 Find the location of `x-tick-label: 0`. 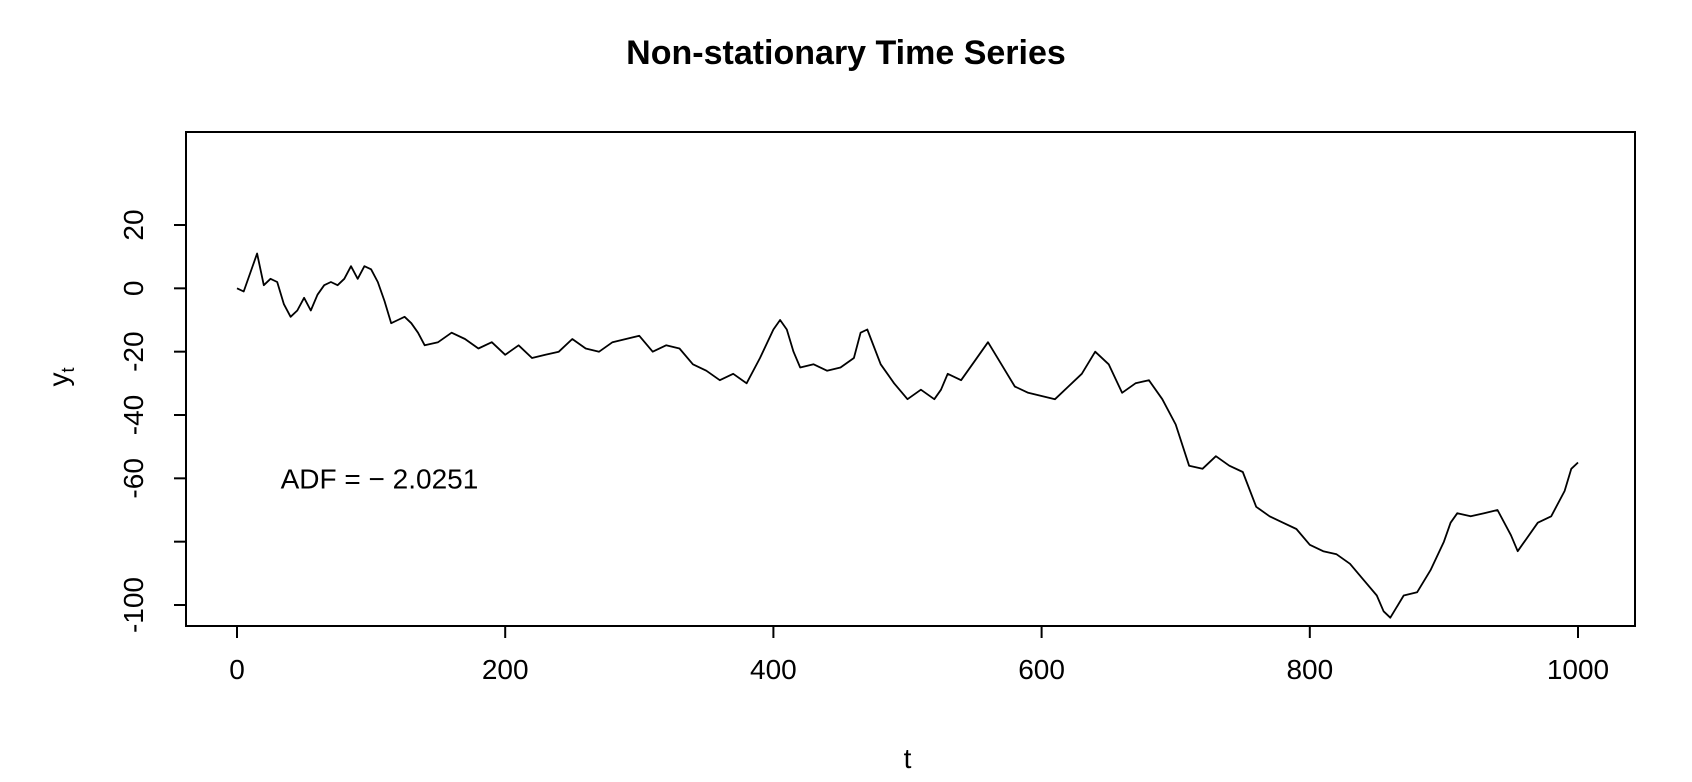

x-tick-label: 0 is located at coordinates (237, 669).